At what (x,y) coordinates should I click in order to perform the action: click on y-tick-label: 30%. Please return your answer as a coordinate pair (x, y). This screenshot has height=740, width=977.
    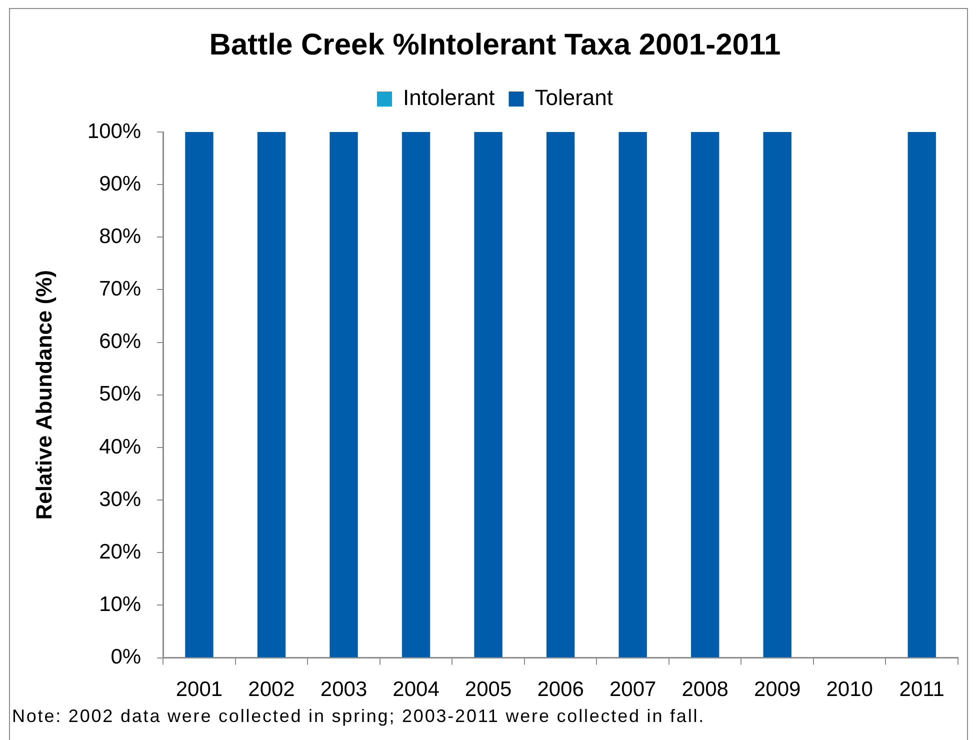
    Looking at the image, I should click on (120, 499).